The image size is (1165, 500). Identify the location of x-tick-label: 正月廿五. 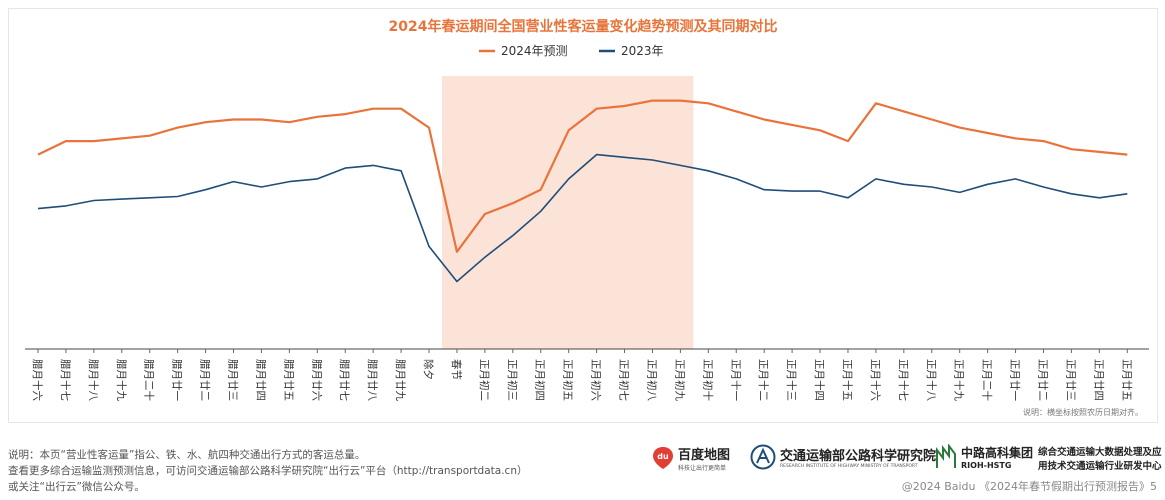
(1126, 380).